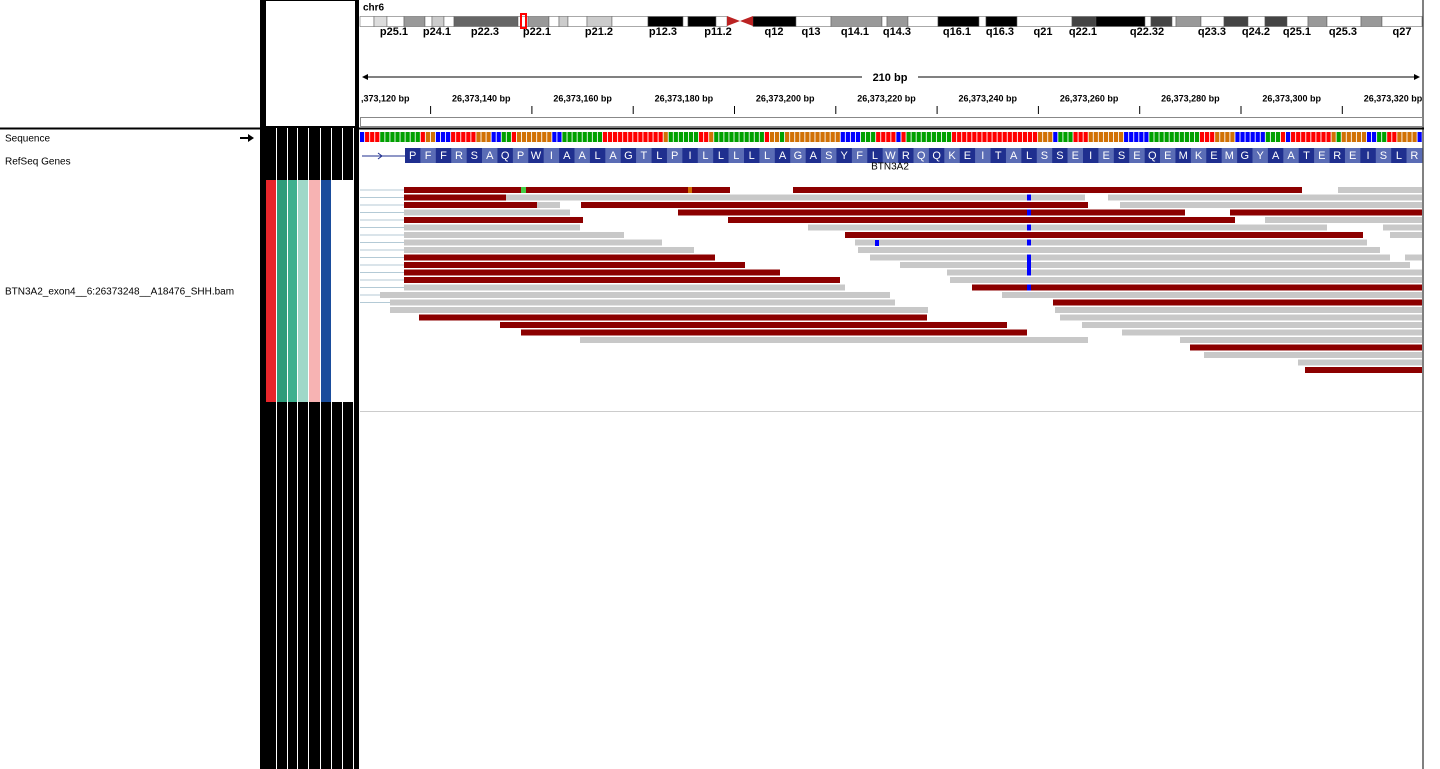 This screenshot has height=769, width=1440. I want to click on ideogram, so click(891, 21).